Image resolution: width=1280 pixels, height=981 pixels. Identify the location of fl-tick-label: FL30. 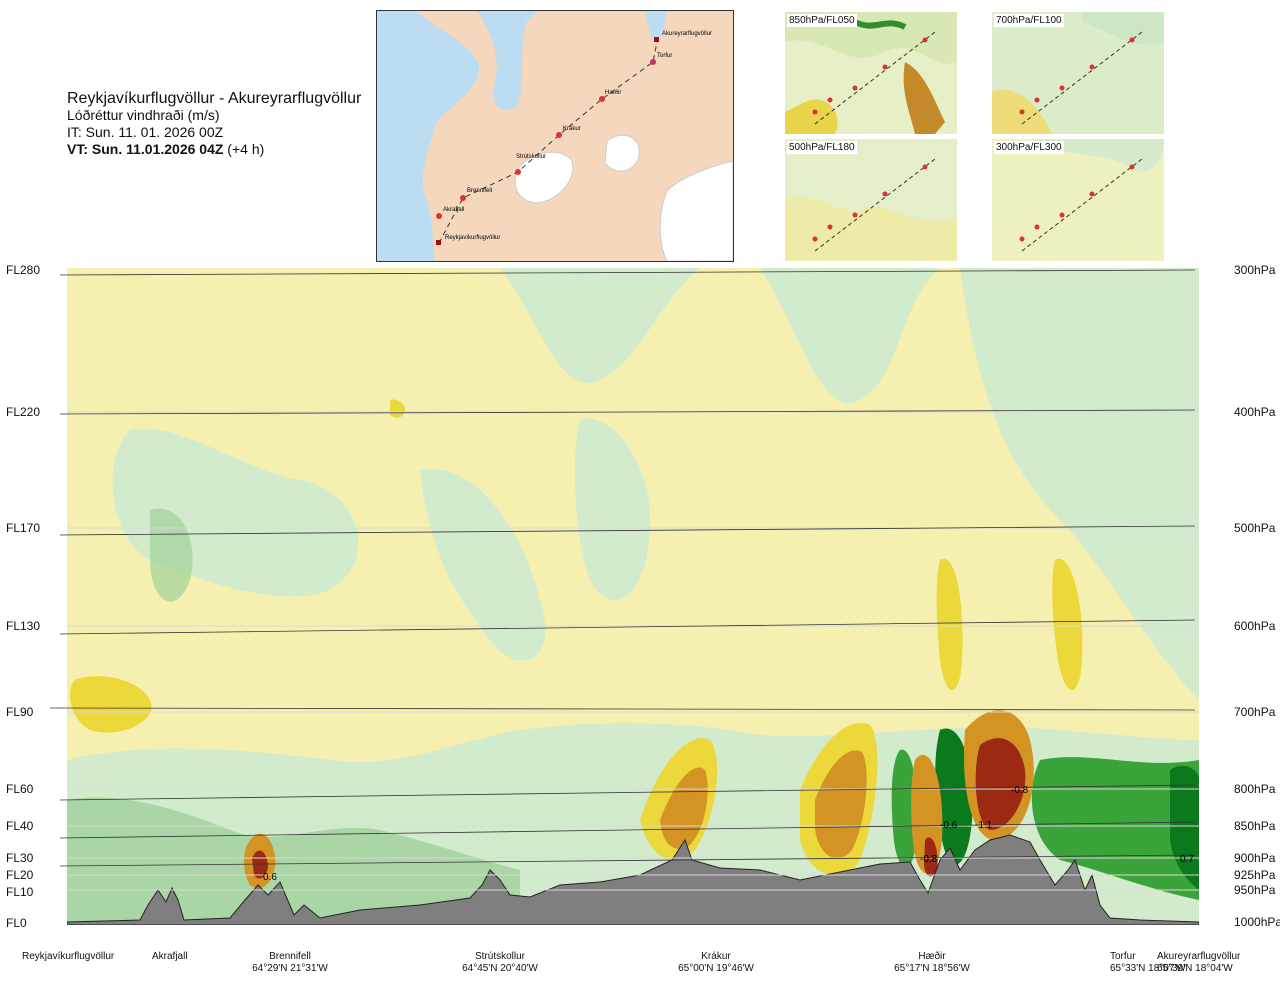
(20, 858).